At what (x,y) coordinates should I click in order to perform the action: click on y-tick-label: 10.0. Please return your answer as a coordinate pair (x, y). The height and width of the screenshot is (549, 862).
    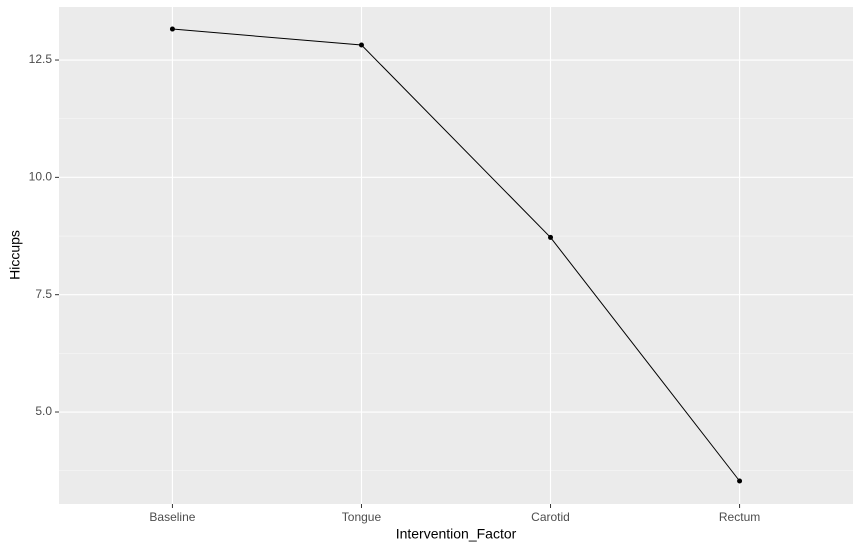
    Looking at the image, I should click on (41, 177).